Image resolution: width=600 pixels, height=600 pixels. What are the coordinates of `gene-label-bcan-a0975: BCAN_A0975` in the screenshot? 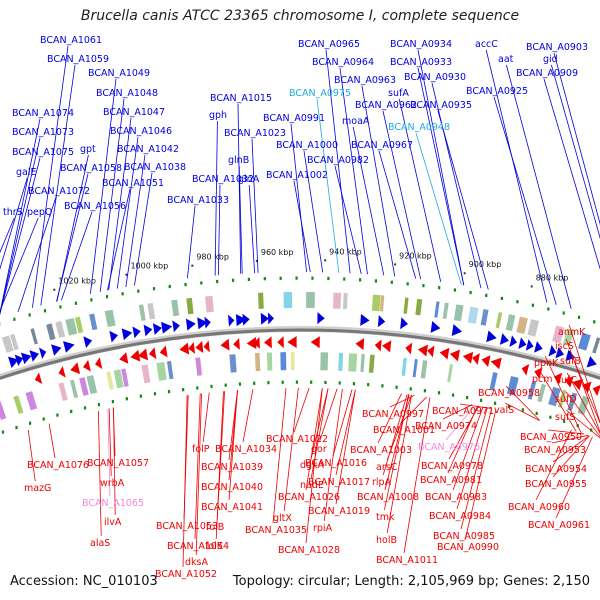 It's located at (320, 93).